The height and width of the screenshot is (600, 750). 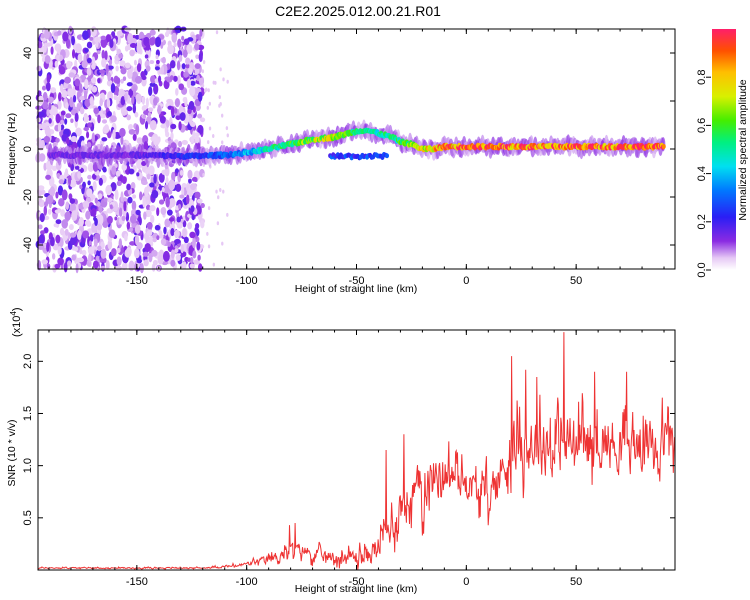 I want to click on y-tick-label: 2.0, so click(x=28, y=361).